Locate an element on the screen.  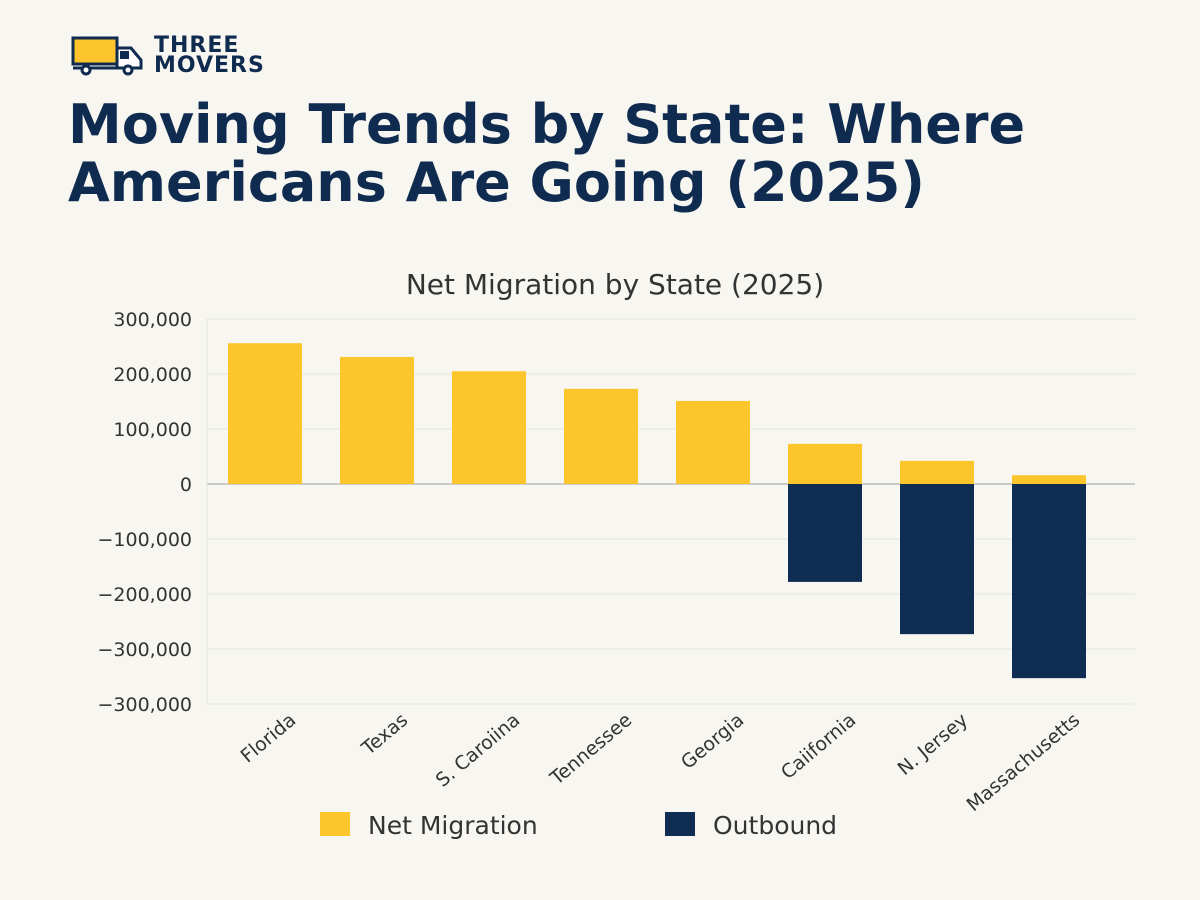
brand-line2: MOVERS is located at coordinates (209, 65).